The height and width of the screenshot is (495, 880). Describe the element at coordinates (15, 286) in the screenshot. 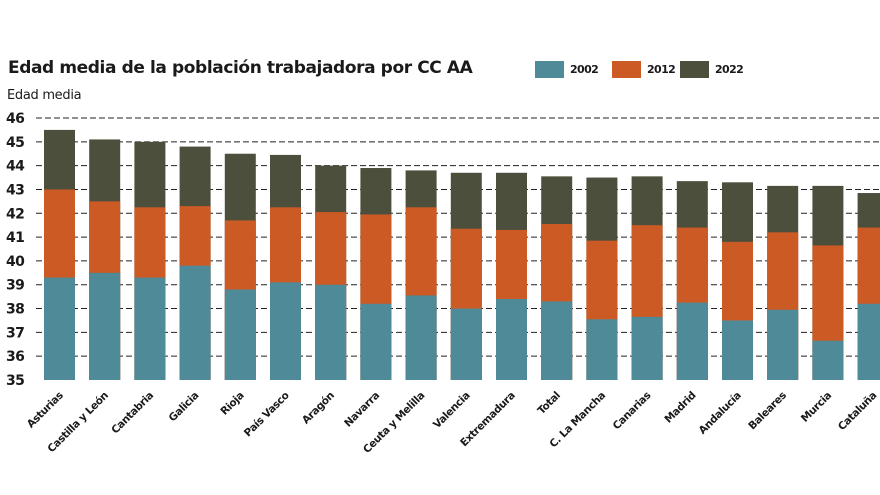

I see `y-tick-label: 39` at that location.